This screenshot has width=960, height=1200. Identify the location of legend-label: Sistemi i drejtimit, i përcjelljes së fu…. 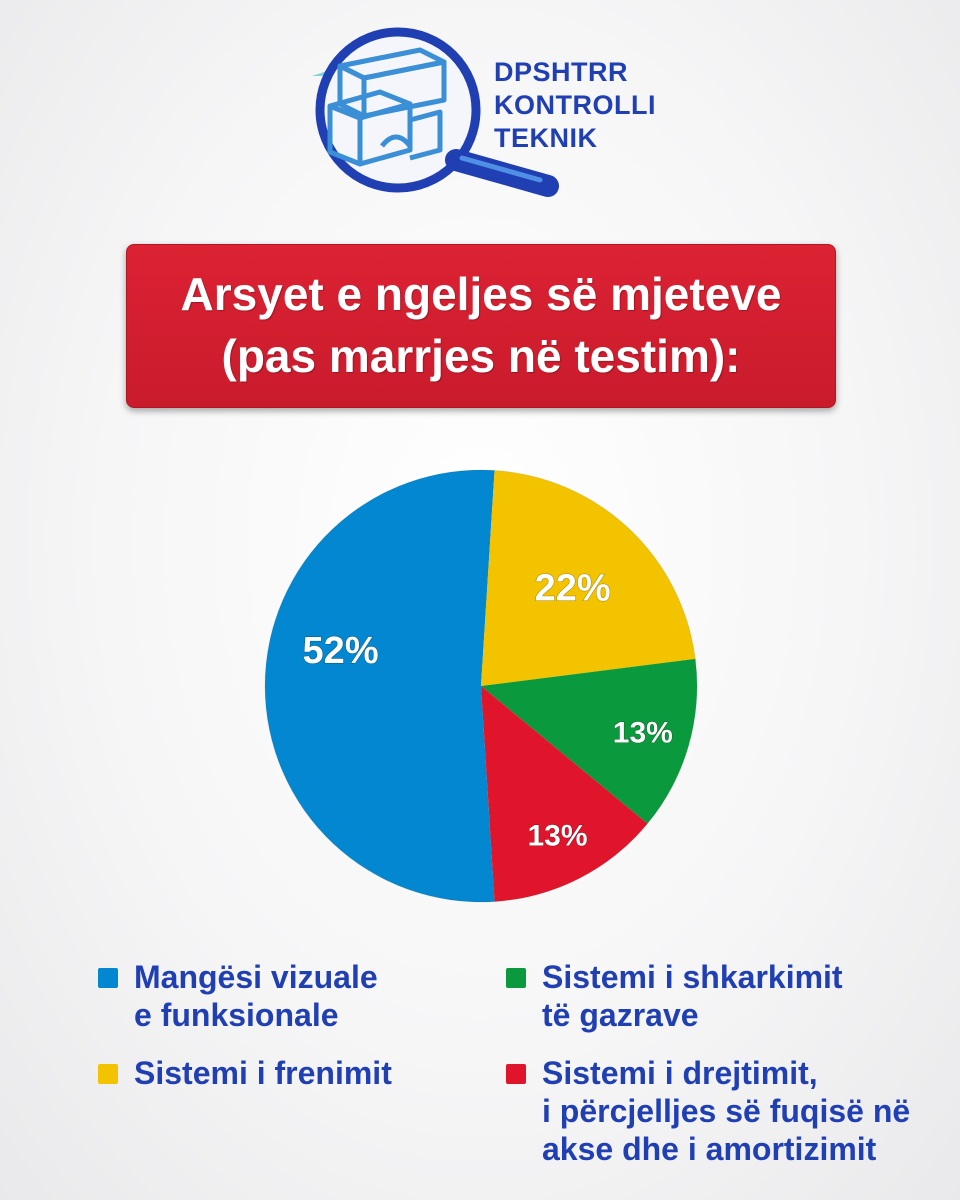
(726, 1111).